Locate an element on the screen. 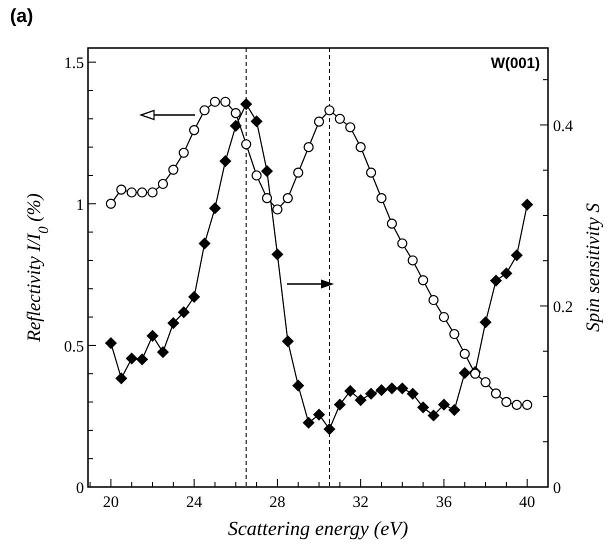 The image size is (611, 557). x-tick-label: 20 is located at coordinates (110, 502).